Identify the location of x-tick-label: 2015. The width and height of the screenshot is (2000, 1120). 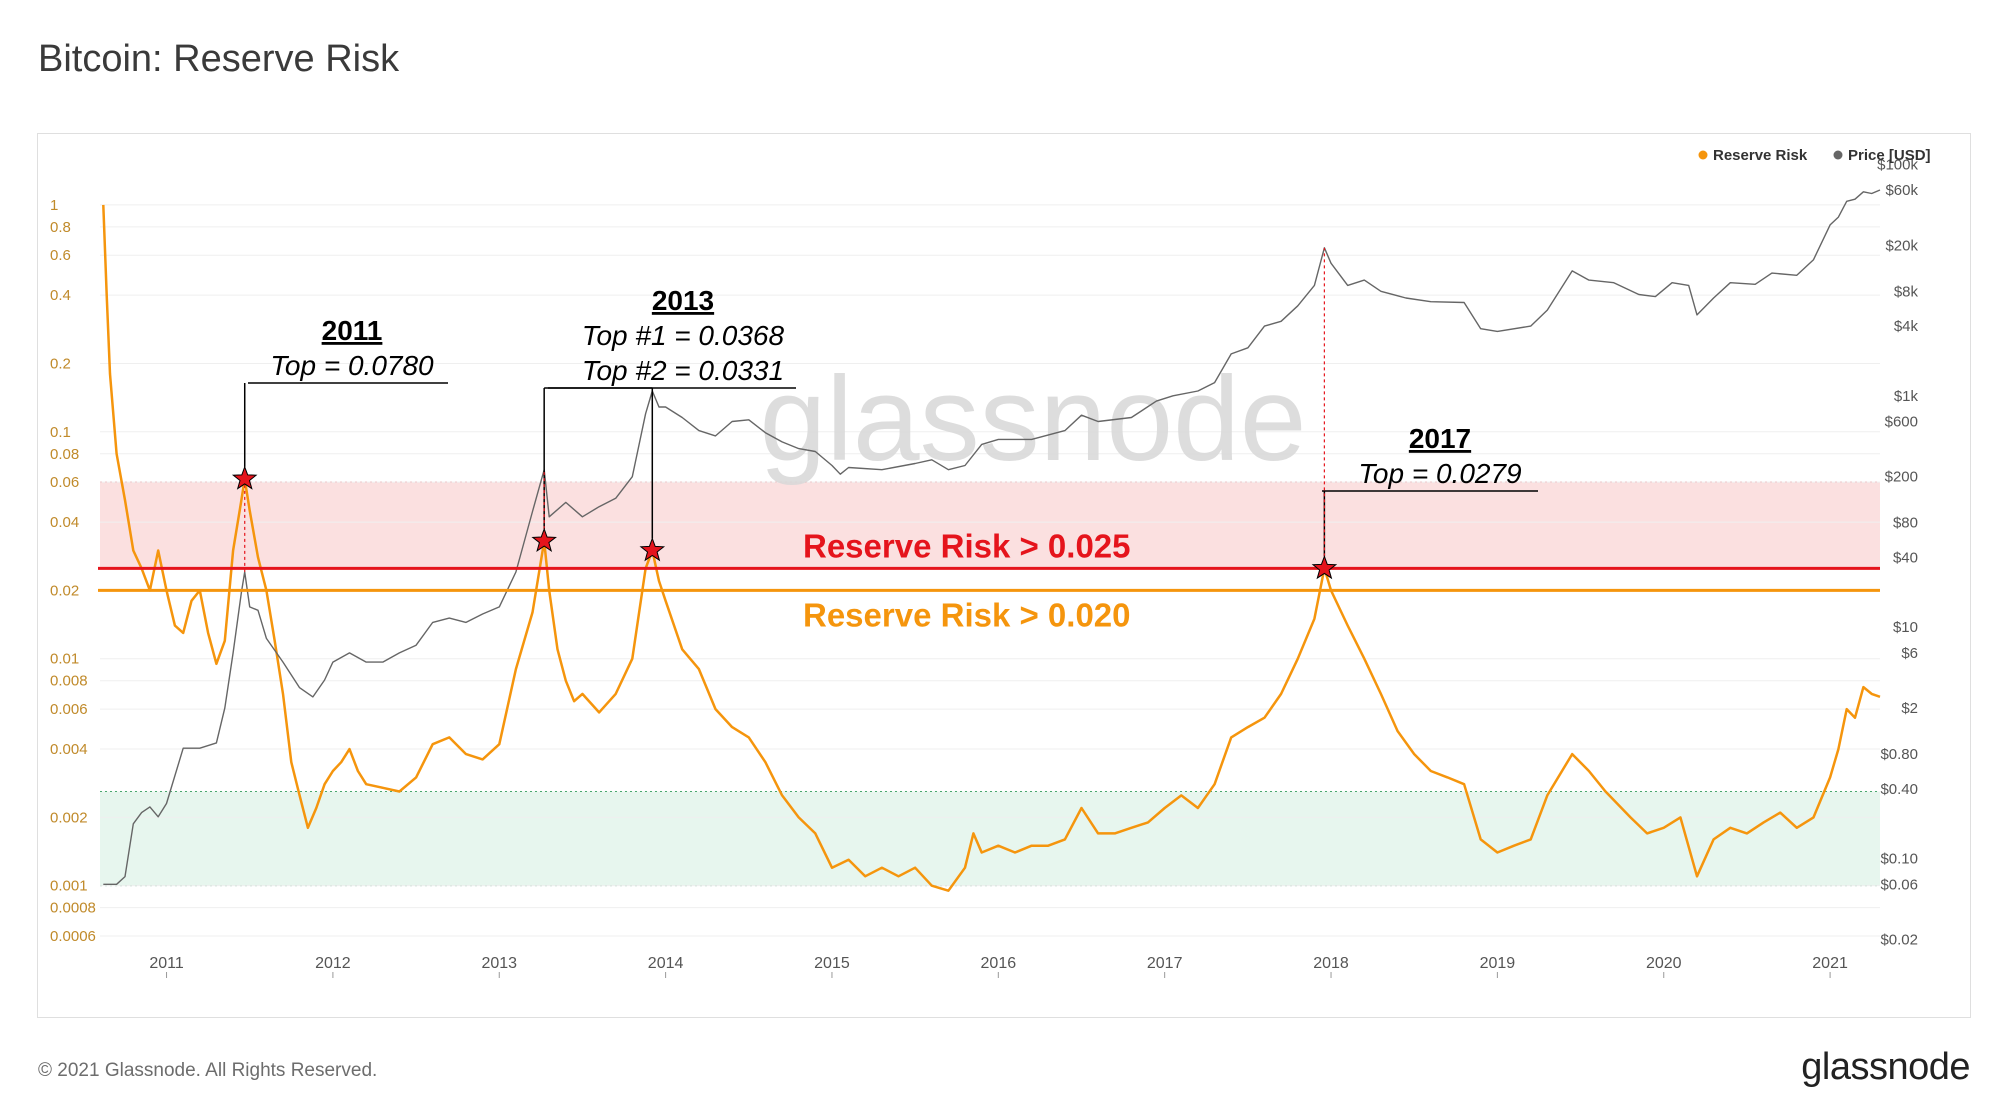
(832, 963).